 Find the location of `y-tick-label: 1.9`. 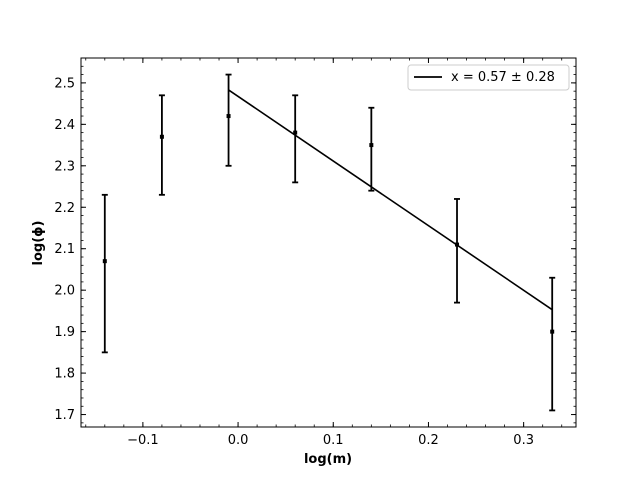

y-tick-label: 1.9 is located at coordinates (64, 332).